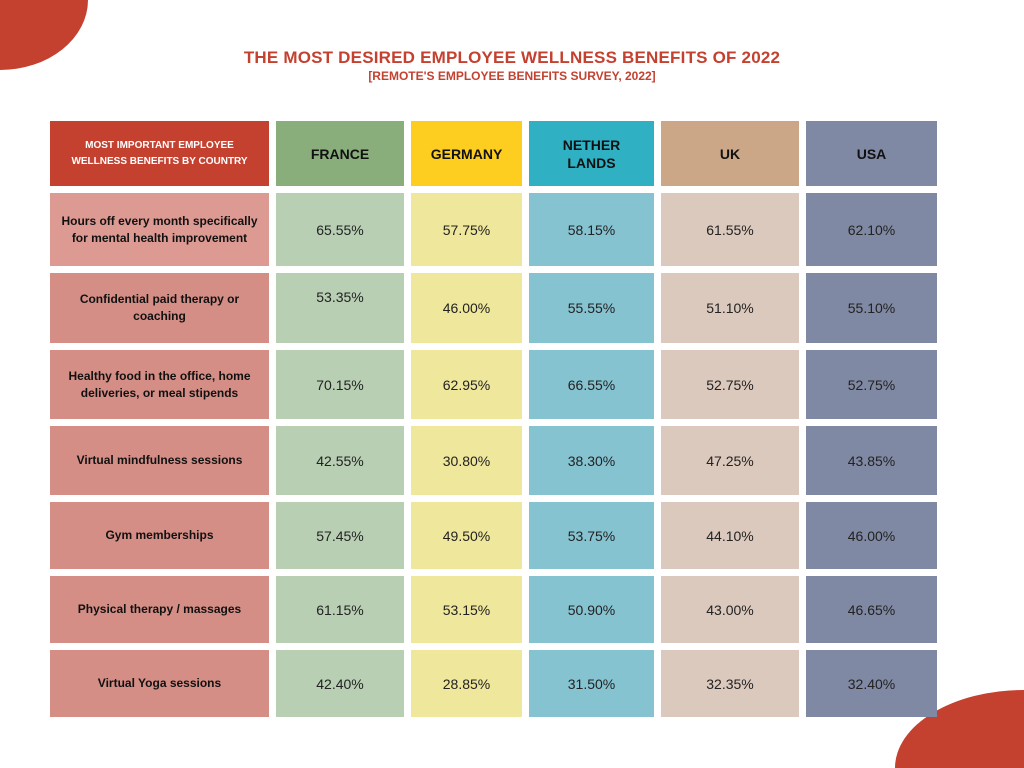 The height and width of the screenshot is (768, 1024). I want to click on table-cell: 55.10%, so click(871, 308).